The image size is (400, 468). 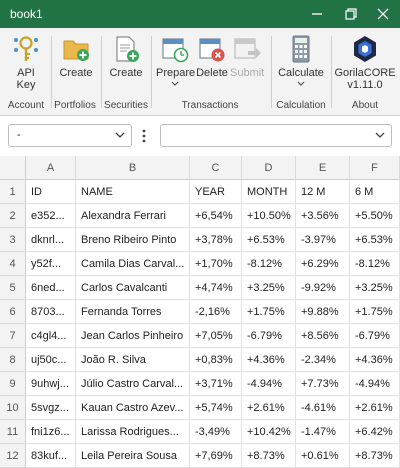 I want to click on table-cell: Leila Pereira Sousa, so click(x=133, y=456).